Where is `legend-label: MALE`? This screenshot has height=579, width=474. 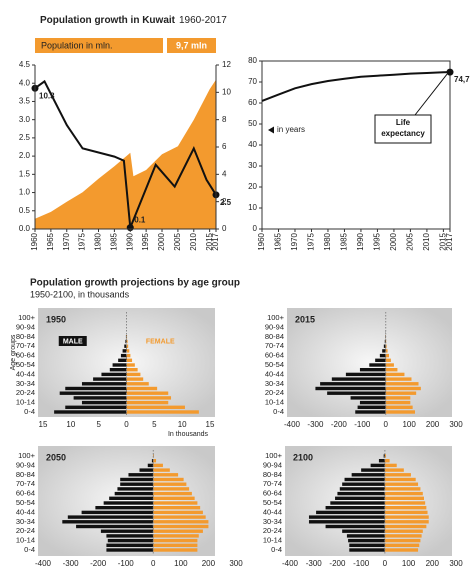 legend-label: MALE is located at coordinates (73, 341).